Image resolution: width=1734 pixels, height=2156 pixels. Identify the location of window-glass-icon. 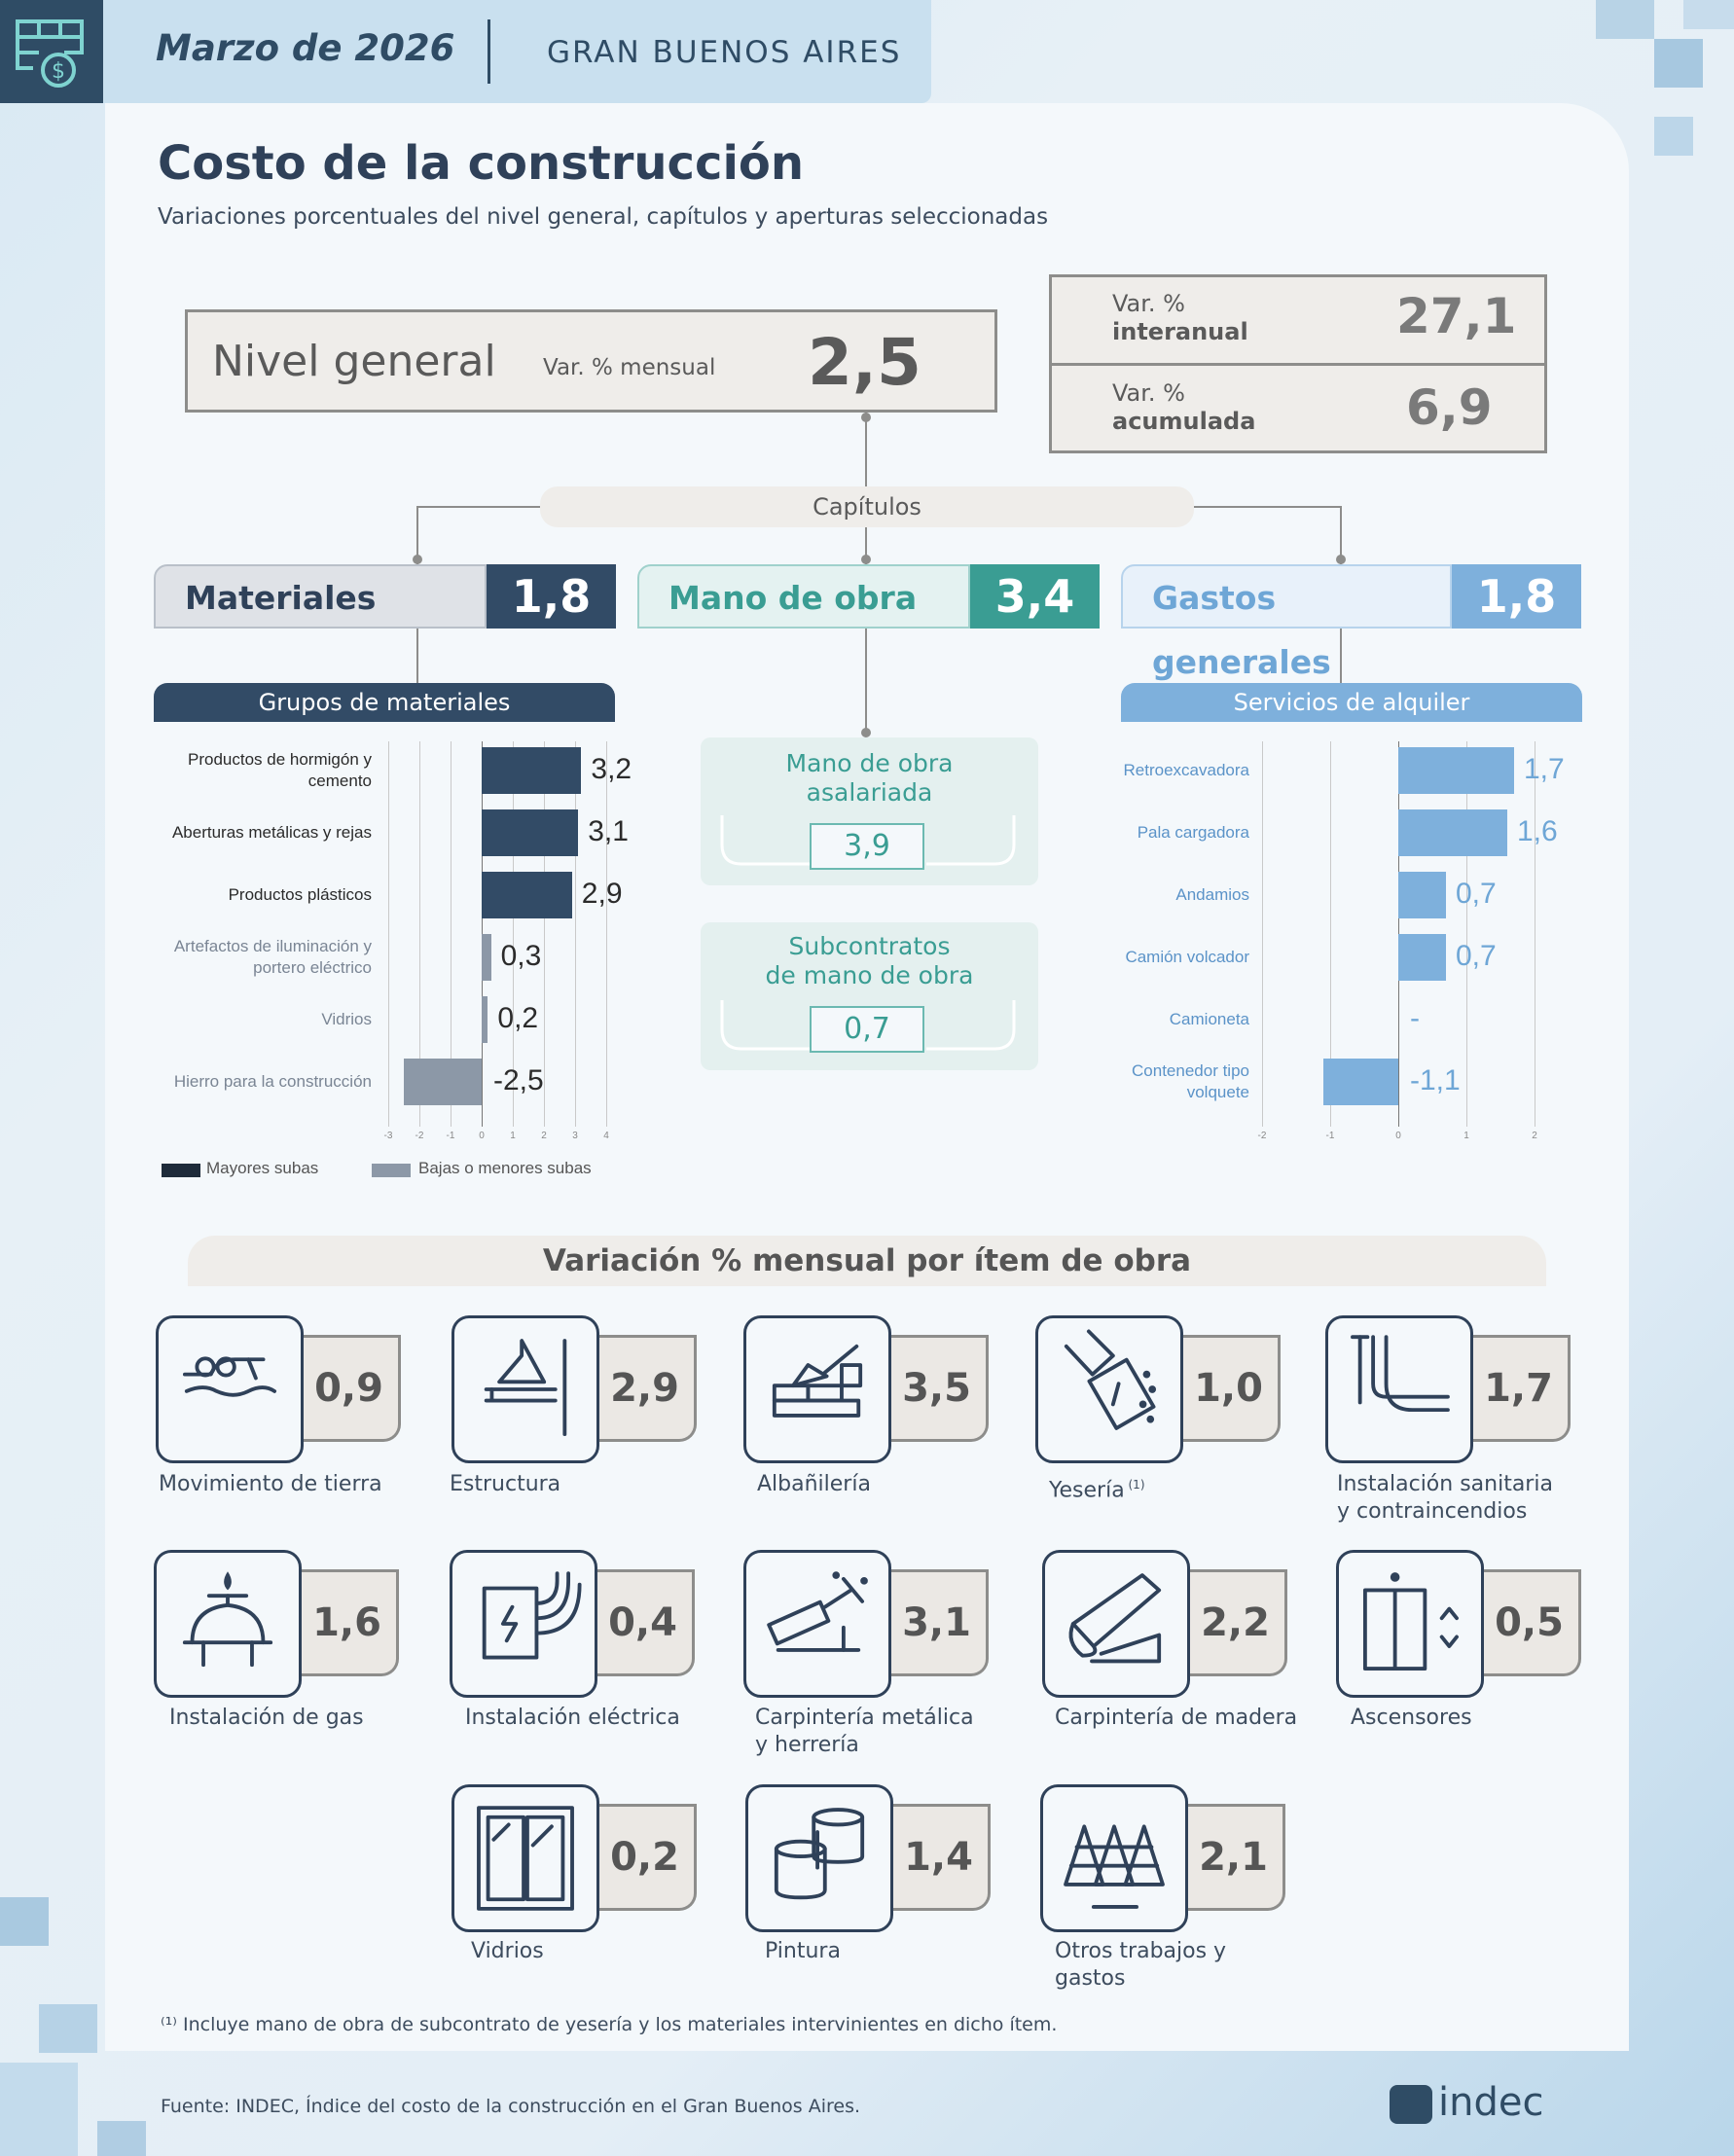
(525, 1858).